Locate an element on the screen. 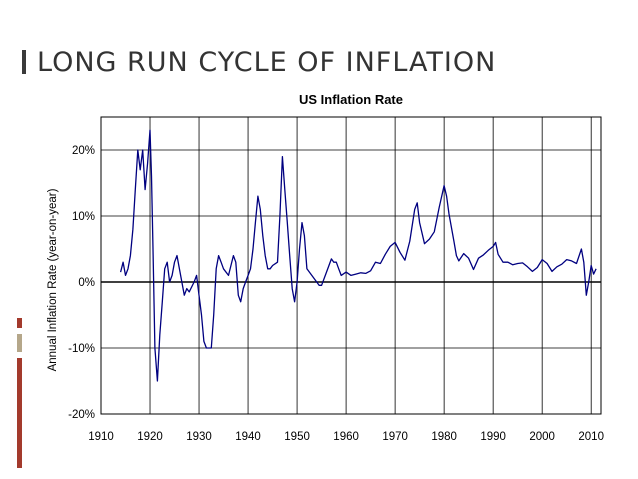 This screenshot has width=638, height=479. y-tick-label: -10% is located at coordinates (81, 349).